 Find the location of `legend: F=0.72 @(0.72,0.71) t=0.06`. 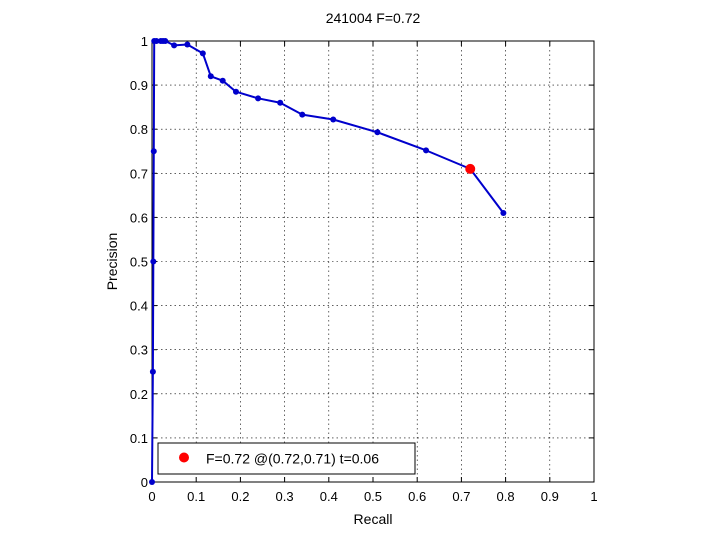

legend: F=0.72 @(0.72,0.71) t=0.06 is located at coordinates (286, 458).